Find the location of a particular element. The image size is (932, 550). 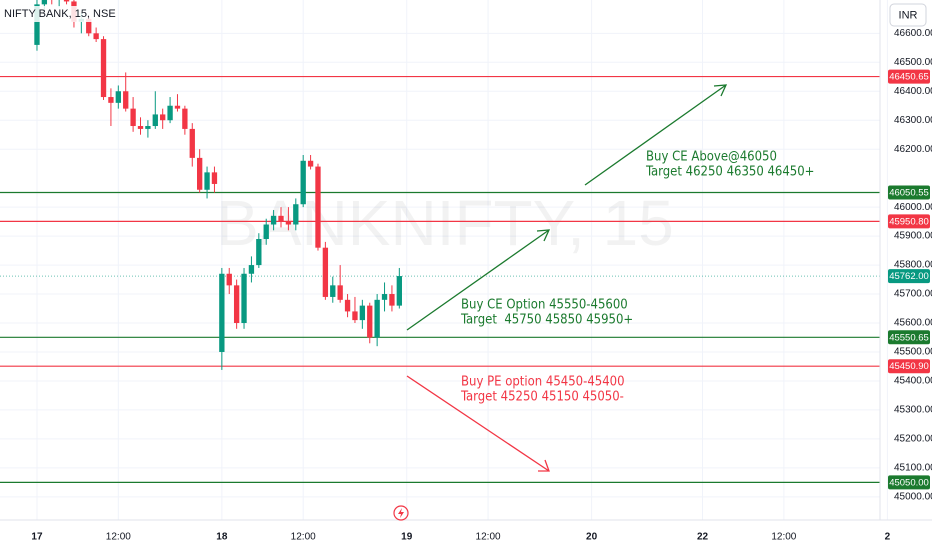

annotation-text: Target 45250 45150 45050- is located at coordinates (542, 397).